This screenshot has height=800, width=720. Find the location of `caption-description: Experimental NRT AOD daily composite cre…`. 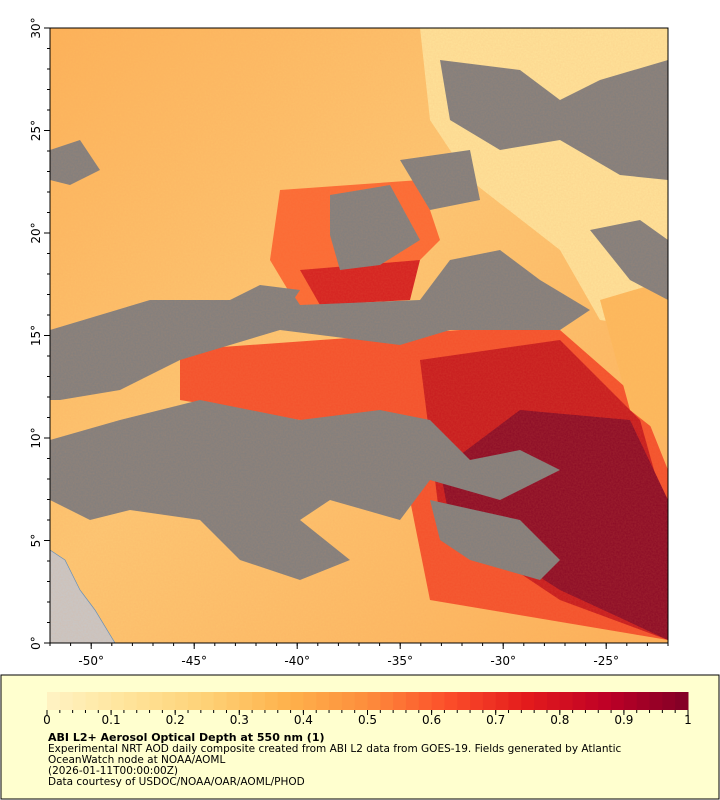

caption-description: Experimental NRT AOD daily composite cre… is located at coordinates (335, 754).